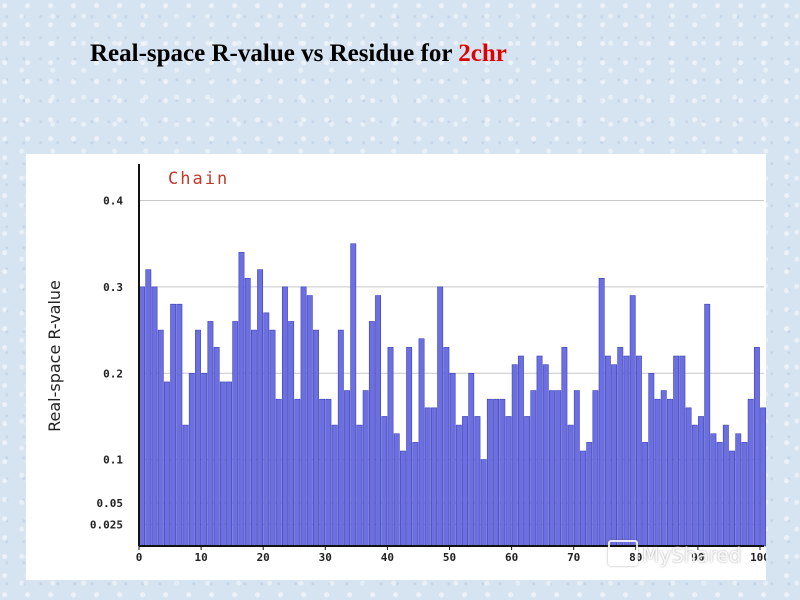 Image resolution: width=800 pixels, height=600 pixels. I want to click on x-tick-label: 30, so click(325, 557).